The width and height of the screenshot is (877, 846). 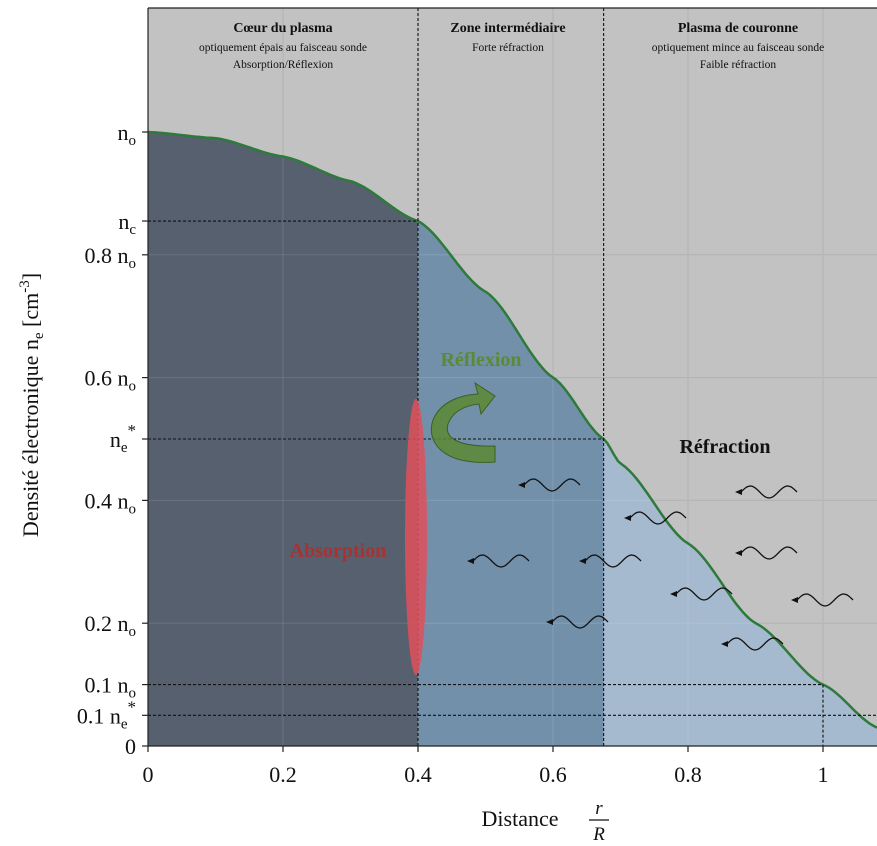 What do you see at coordinates (111, 502) in the screenshot?
I see `y-tick-label-n04: 0.4 no` at bounding box center [111, 502].